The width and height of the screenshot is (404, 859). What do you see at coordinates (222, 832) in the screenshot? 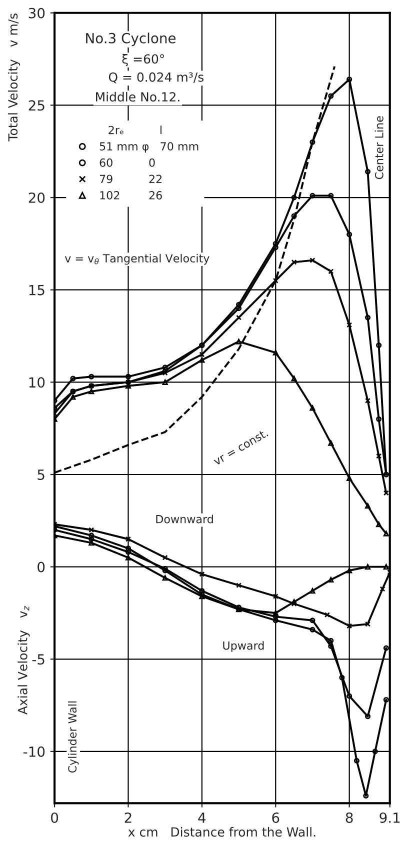
I see `x-axis-title: x cm Distance from the Wall.` at bounding box center [222, 832].